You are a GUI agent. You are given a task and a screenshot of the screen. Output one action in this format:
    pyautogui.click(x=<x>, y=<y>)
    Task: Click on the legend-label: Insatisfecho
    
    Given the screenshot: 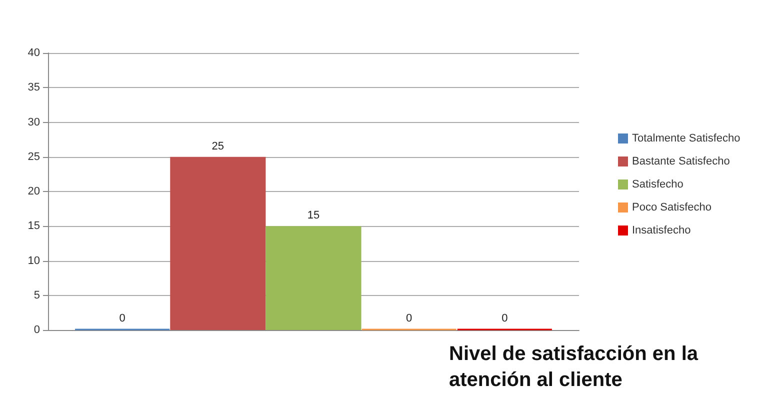 What is the action you would take?
    pyautogui.click(x=661, y=230)
    